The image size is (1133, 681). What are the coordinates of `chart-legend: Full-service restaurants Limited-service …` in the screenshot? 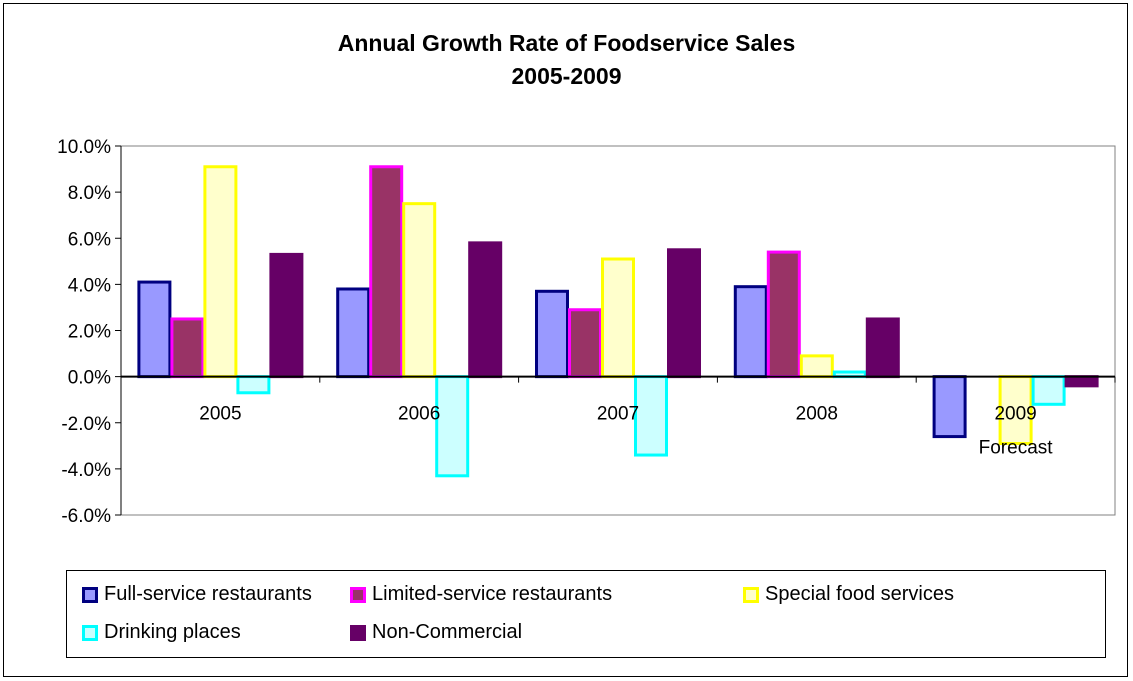 It's located at (586, 614).